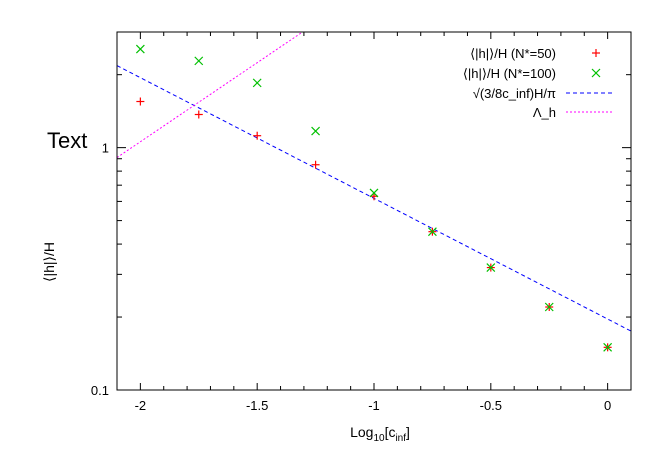  Describe the element at coordinates (100, 390) in the screenshot. I see `y-tick-label: 0.1` at that location.